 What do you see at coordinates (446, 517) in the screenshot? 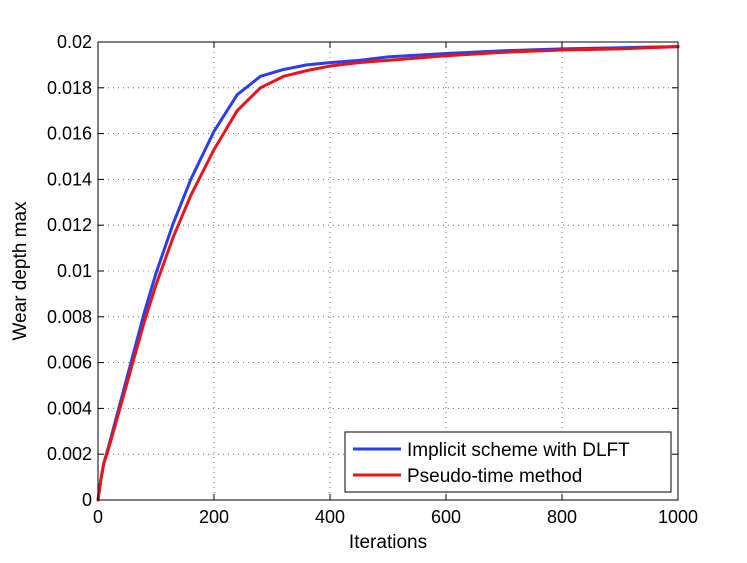
I see `x-tick-label: 600` at bounding box center [446, 517].